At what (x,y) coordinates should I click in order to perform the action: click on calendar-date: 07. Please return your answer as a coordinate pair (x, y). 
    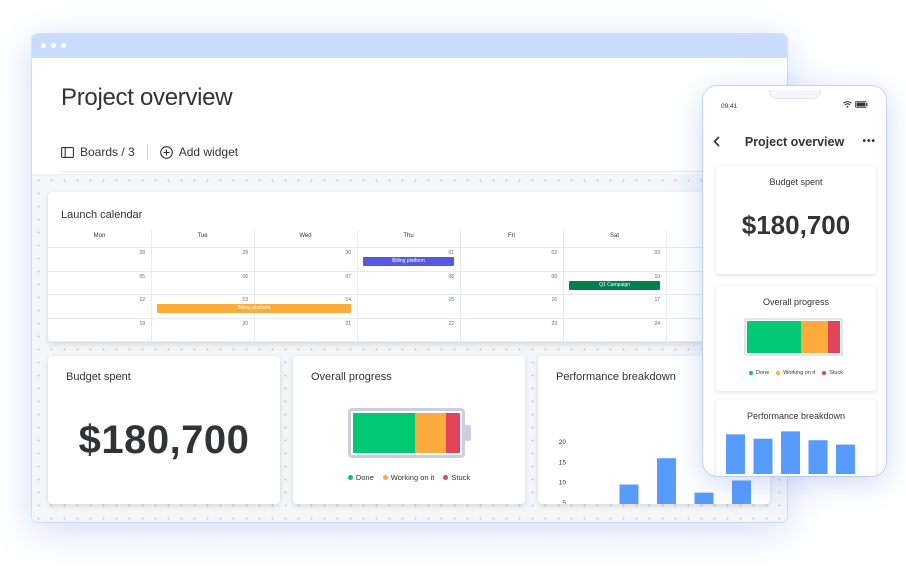
    Looking at the image, I should click on (348, 276).